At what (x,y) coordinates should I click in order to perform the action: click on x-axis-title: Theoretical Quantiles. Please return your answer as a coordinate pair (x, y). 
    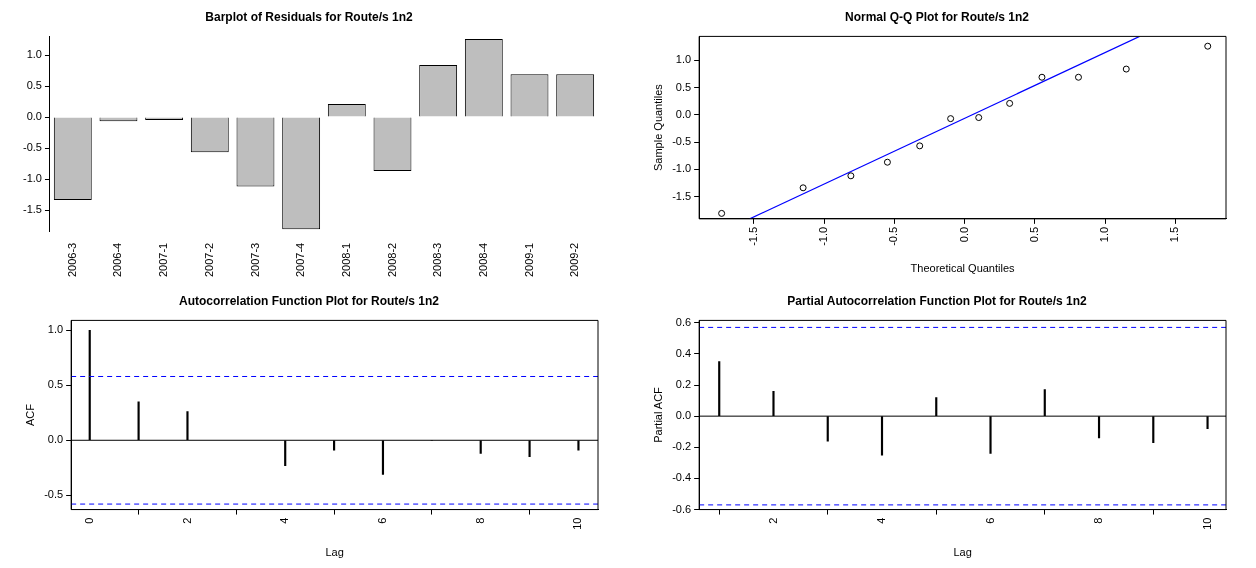
    Looking at the image, I should click on (963, 268).